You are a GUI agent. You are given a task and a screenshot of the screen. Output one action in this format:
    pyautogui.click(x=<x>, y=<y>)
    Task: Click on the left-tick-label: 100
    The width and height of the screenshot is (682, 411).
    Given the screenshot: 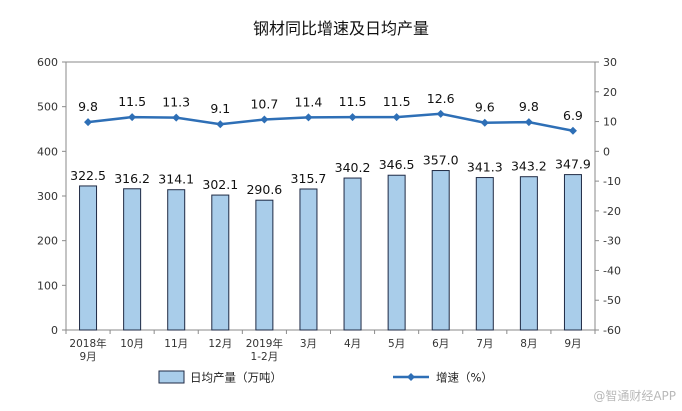 What is the action you would take?
    pyautogui.click(x=47, y=285)
    